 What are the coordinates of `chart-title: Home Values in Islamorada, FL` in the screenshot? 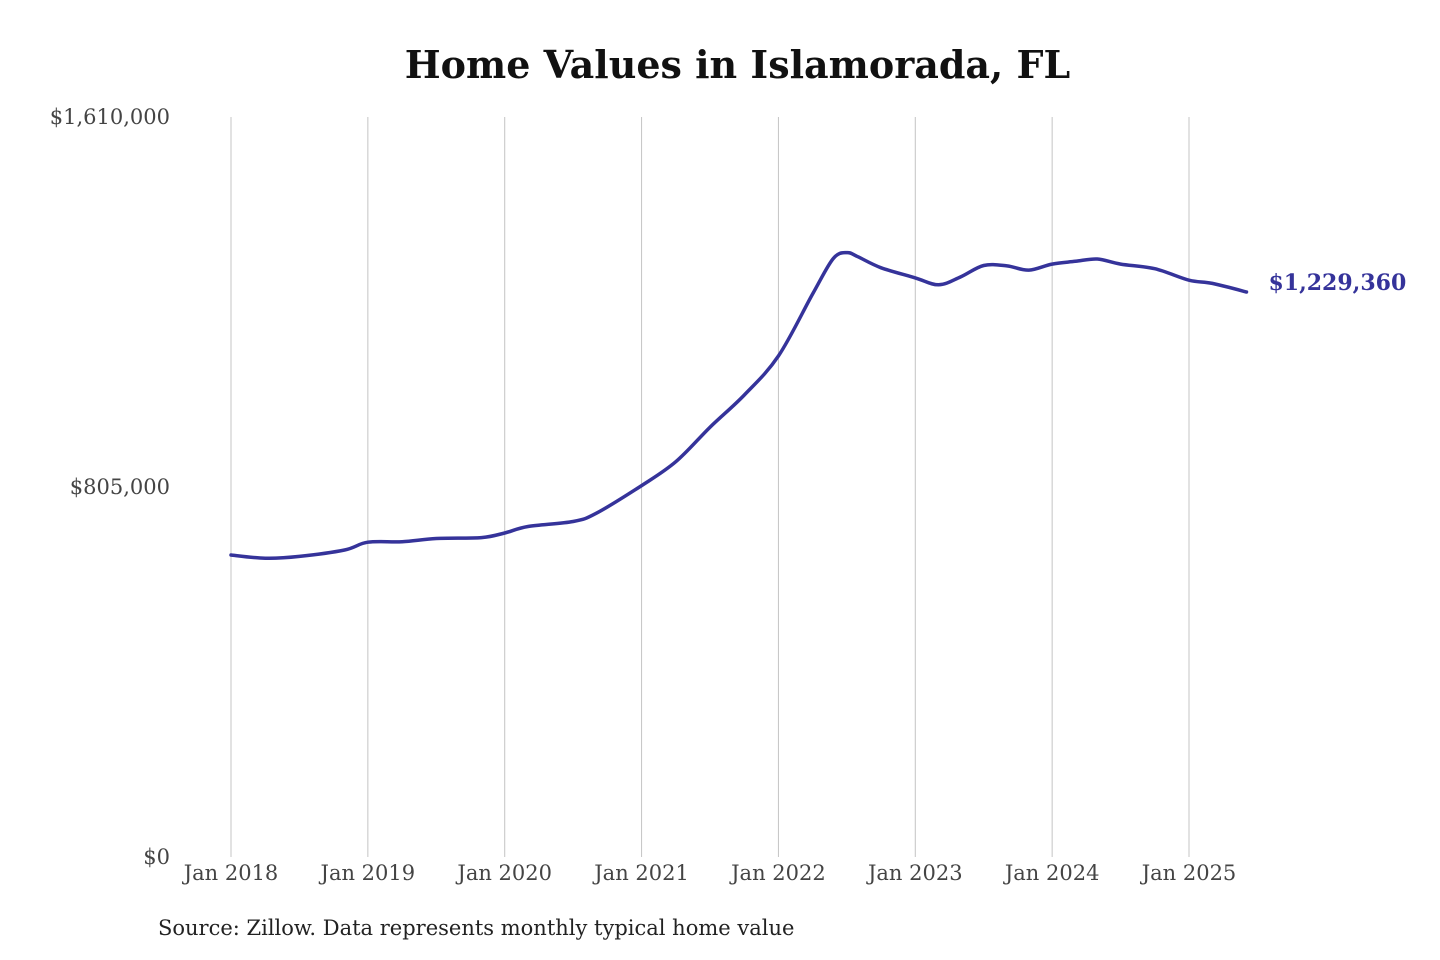 It's located at (737, 64).